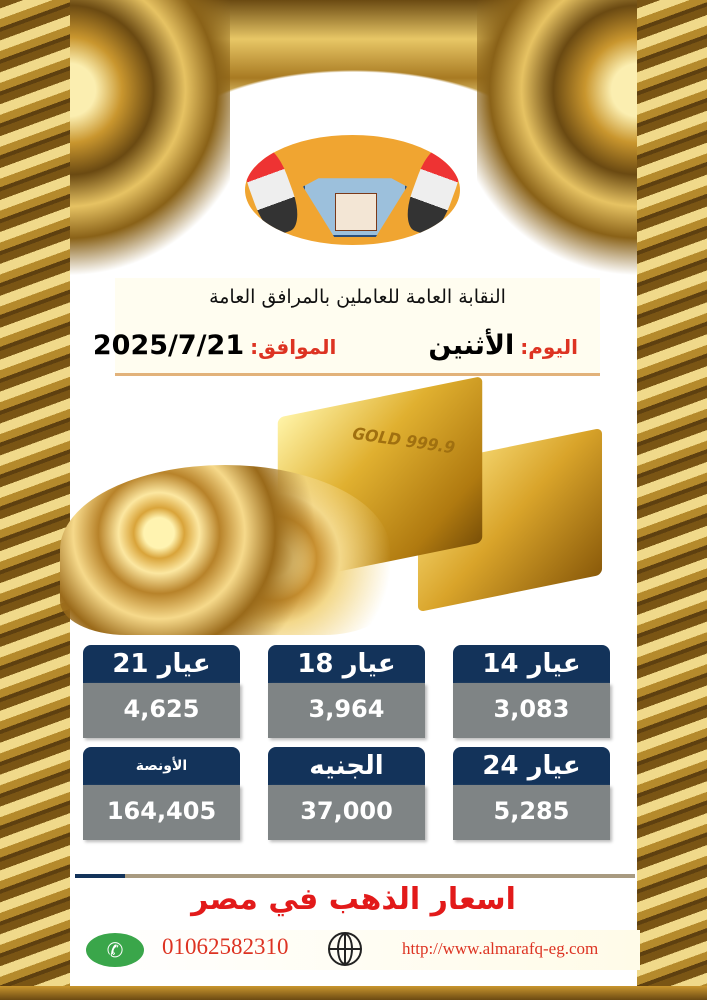  Describe the element at coordinates (356, 212) in the screenshot. I see `emblem-door` at that location.